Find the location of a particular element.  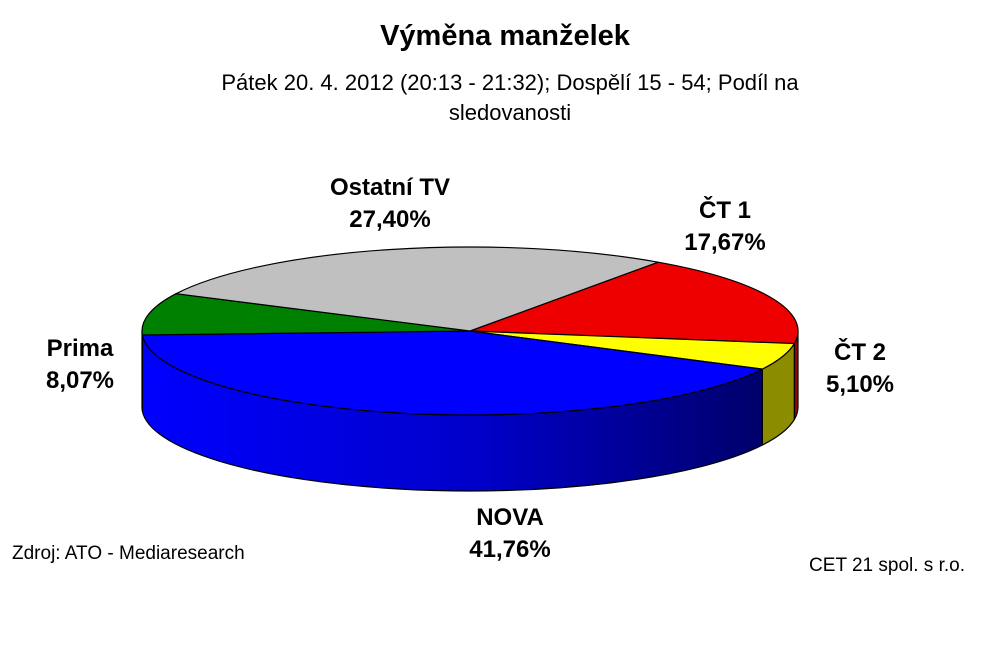

company-note: CET 21 spol. s r.o. is located at coordinates (887, 565).